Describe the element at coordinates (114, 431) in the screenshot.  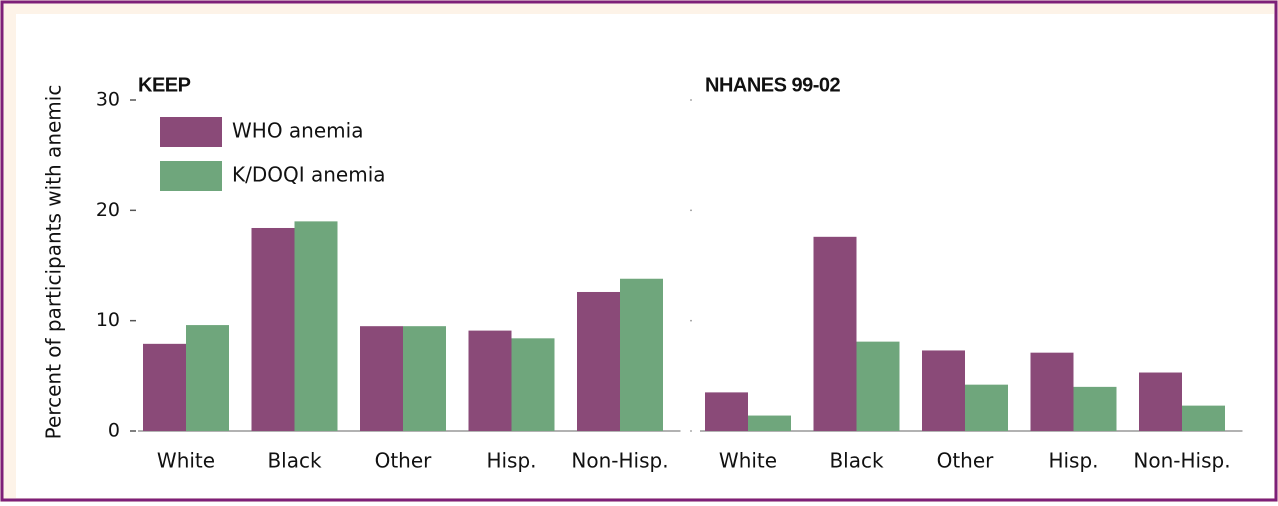
I see `y-tick-label: 0` at that location.